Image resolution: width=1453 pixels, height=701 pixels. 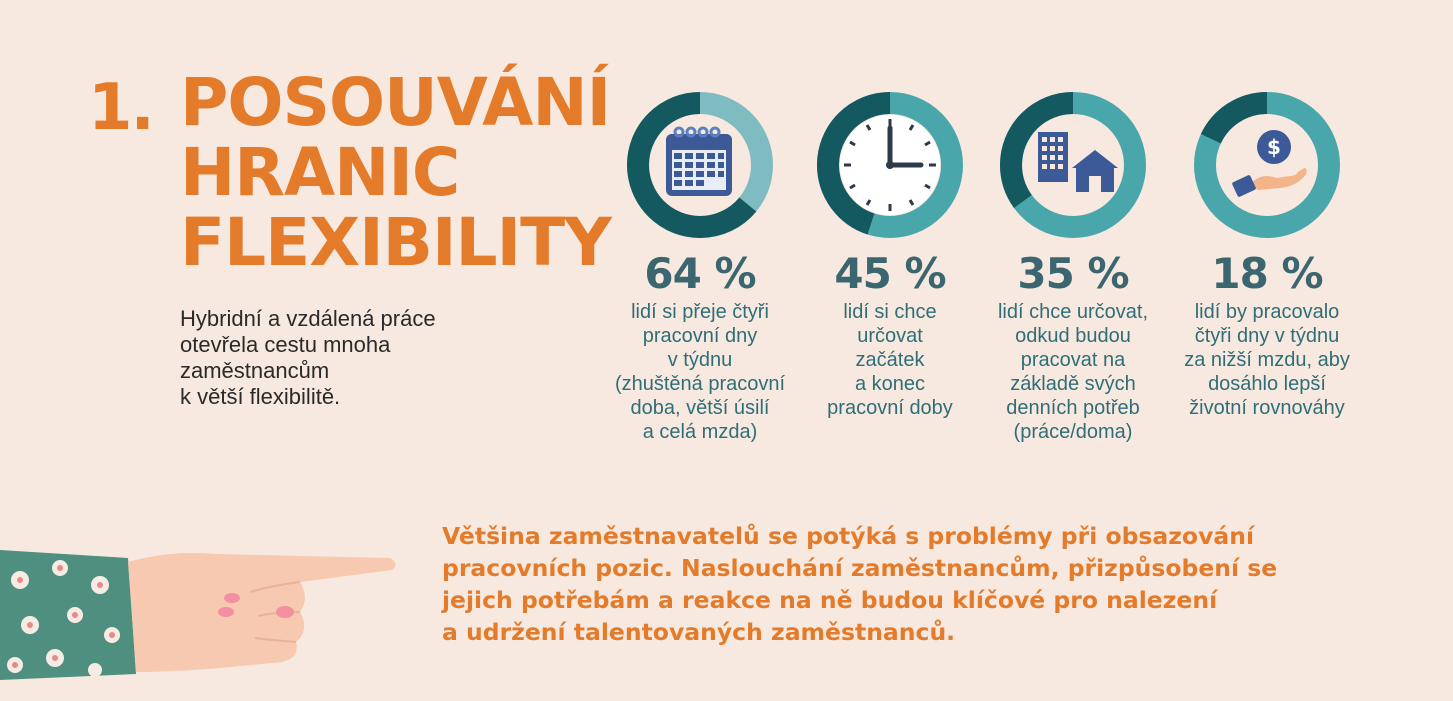 What do you see at coordinates (1267, 408) in the screenshot?
I see `stat-description-line: životní rovnováhy` at bounding box center [1267, 408].